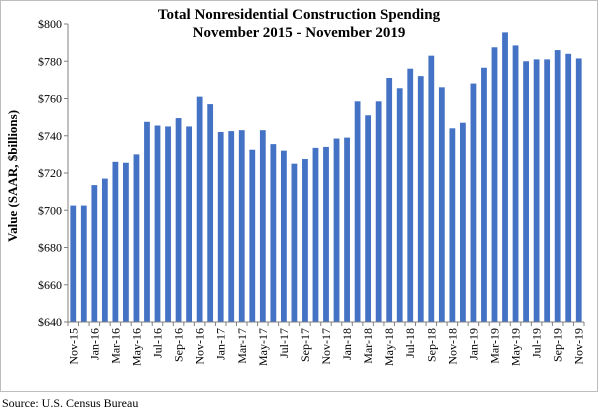 This screenshot has height=412, width=600. I want to click on y-axis-label: Value (SAAR, $billions), so click(12, 176).